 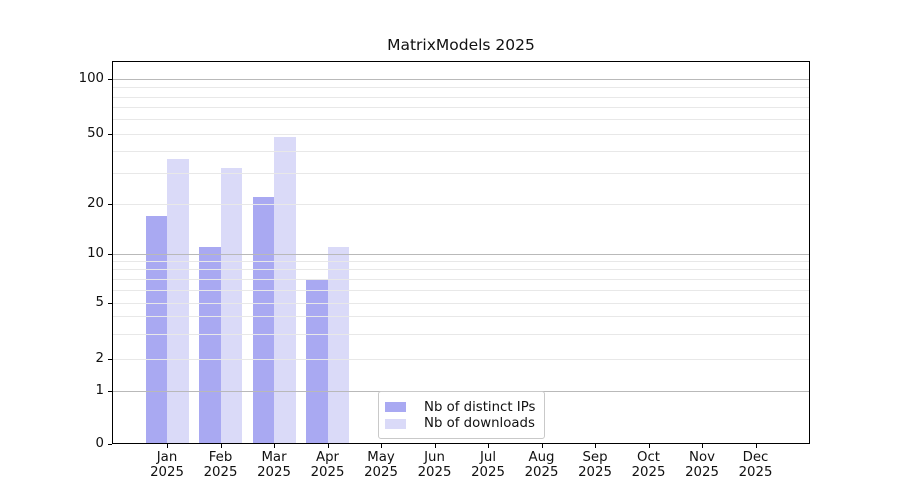 What do you see at coordinates (99, 302) in the screenshot?
I see `y-tick-label-5: 5` at bounding box center [99, 302].